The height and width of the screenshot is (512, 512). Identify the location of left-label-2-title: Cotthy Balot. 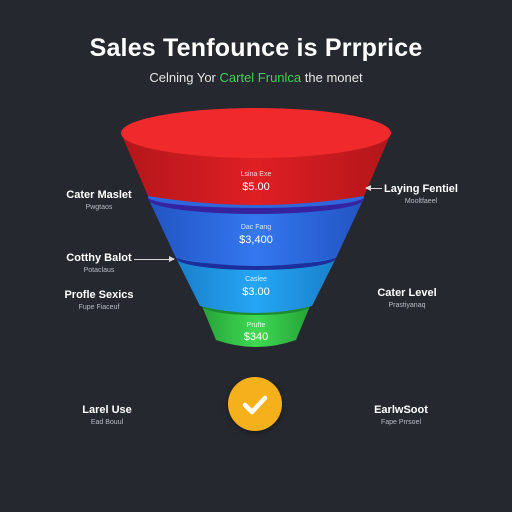
(99, 258).